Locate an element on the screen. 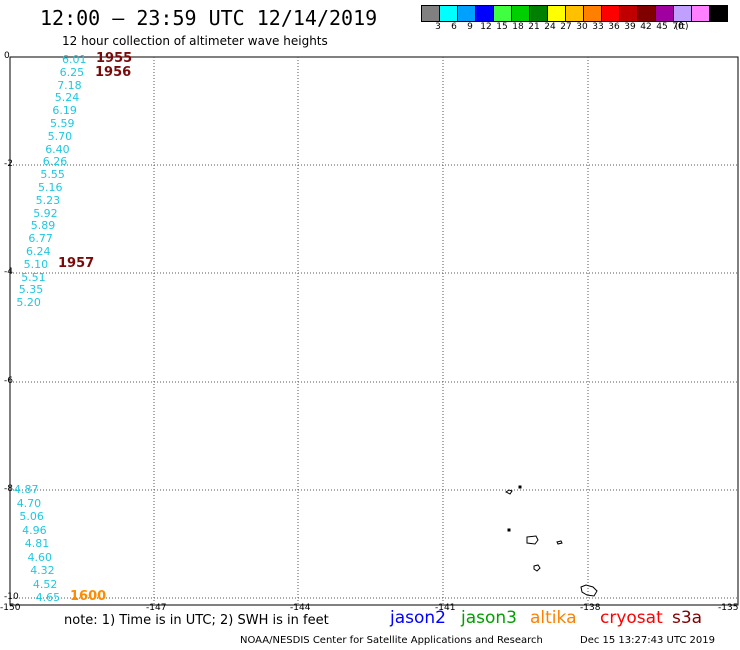  scale-label: 27 is located at coordinates (566, 27).